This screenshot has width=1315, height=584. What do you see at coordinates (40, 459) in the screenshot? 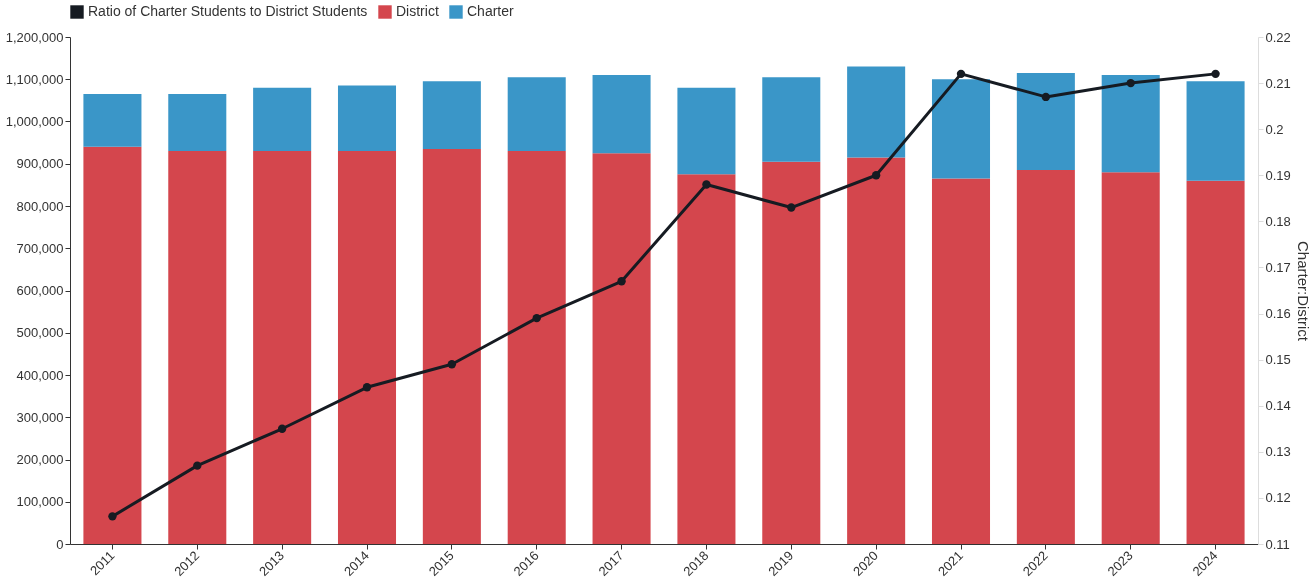
I see `y-tick-label: 200,000` at bounding box center [40, 459].